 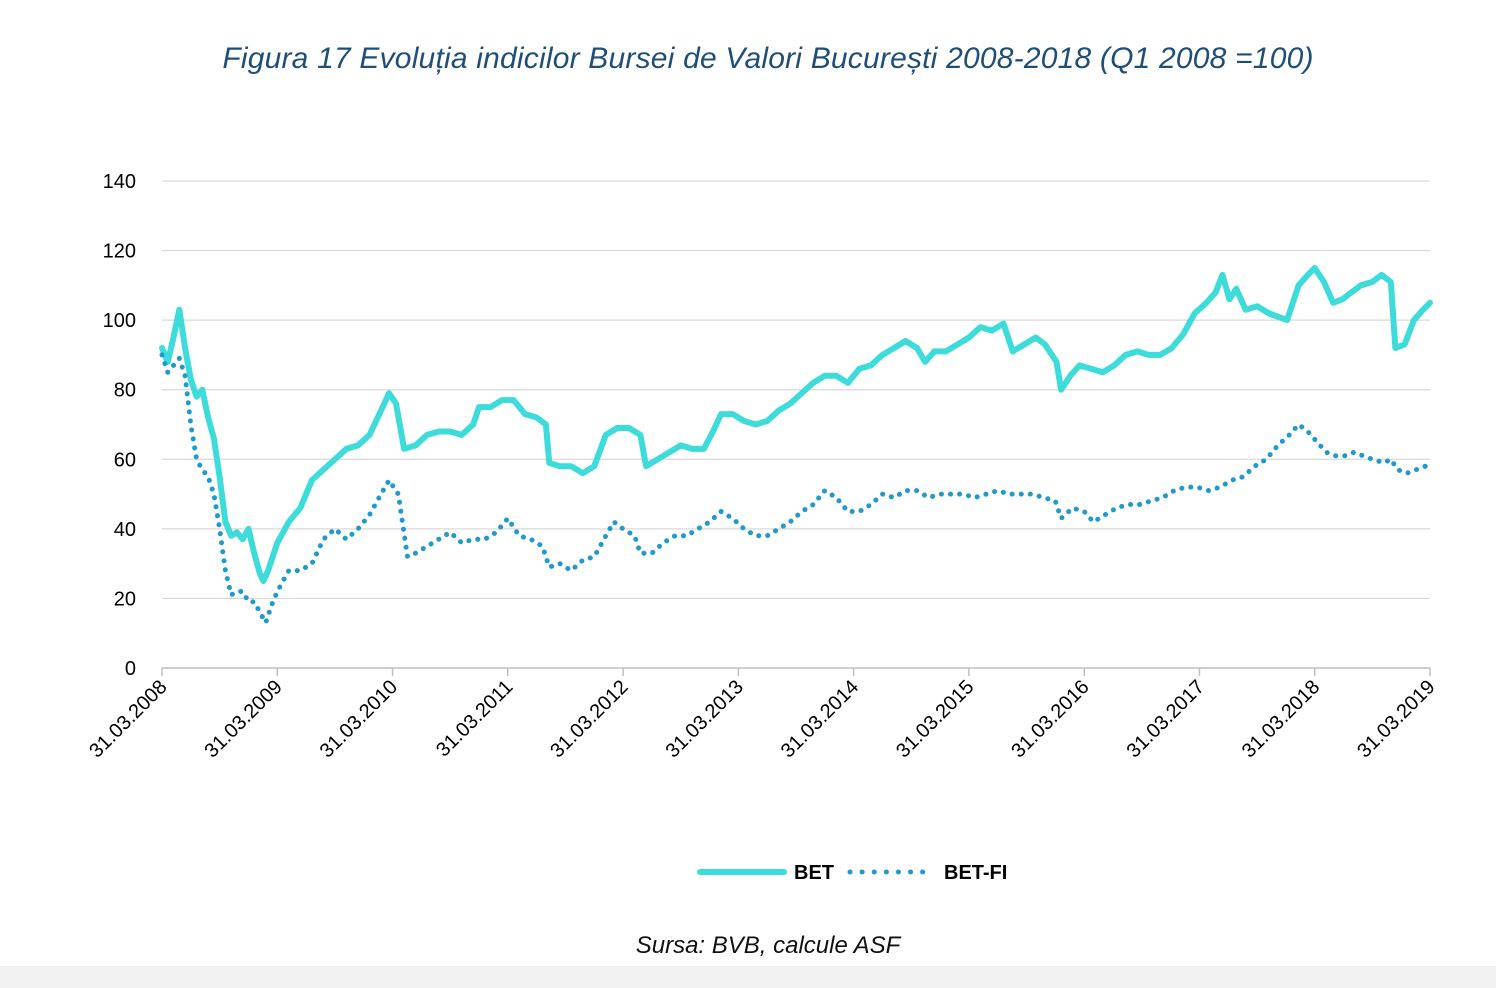 What do you see at coordinates (768, 945) in the screenshot?
I see `source-note: Sursa: BVB, calcule ASF` at bounding box center [768, 945].